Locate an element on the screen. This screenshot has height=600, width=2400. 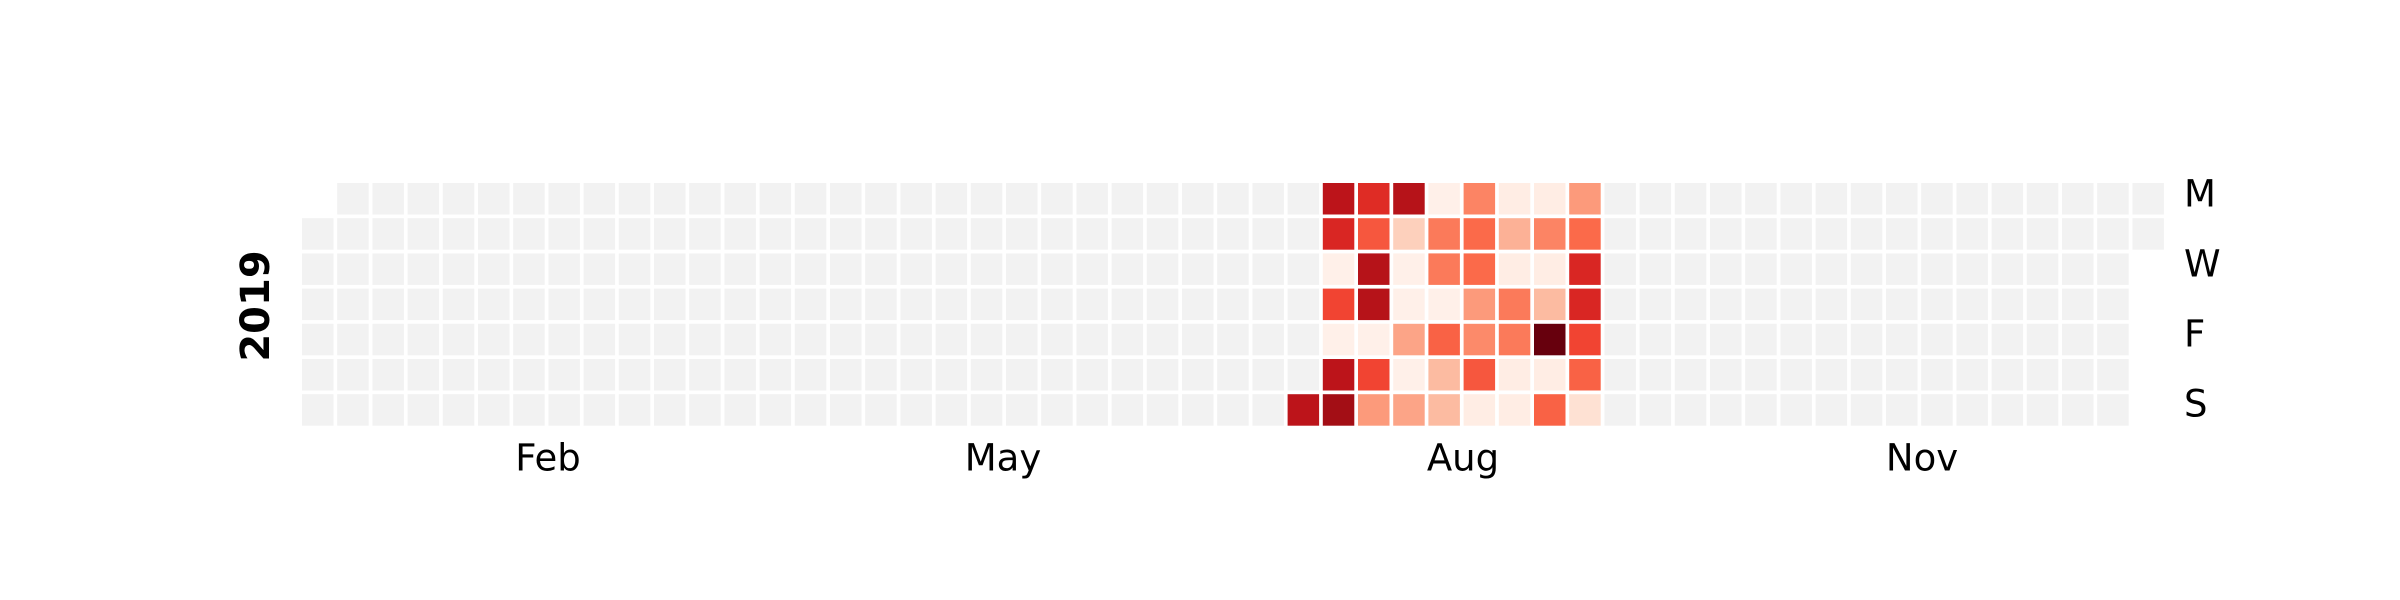
month-label-nov: Nov is located at coordinates (1922, 458).